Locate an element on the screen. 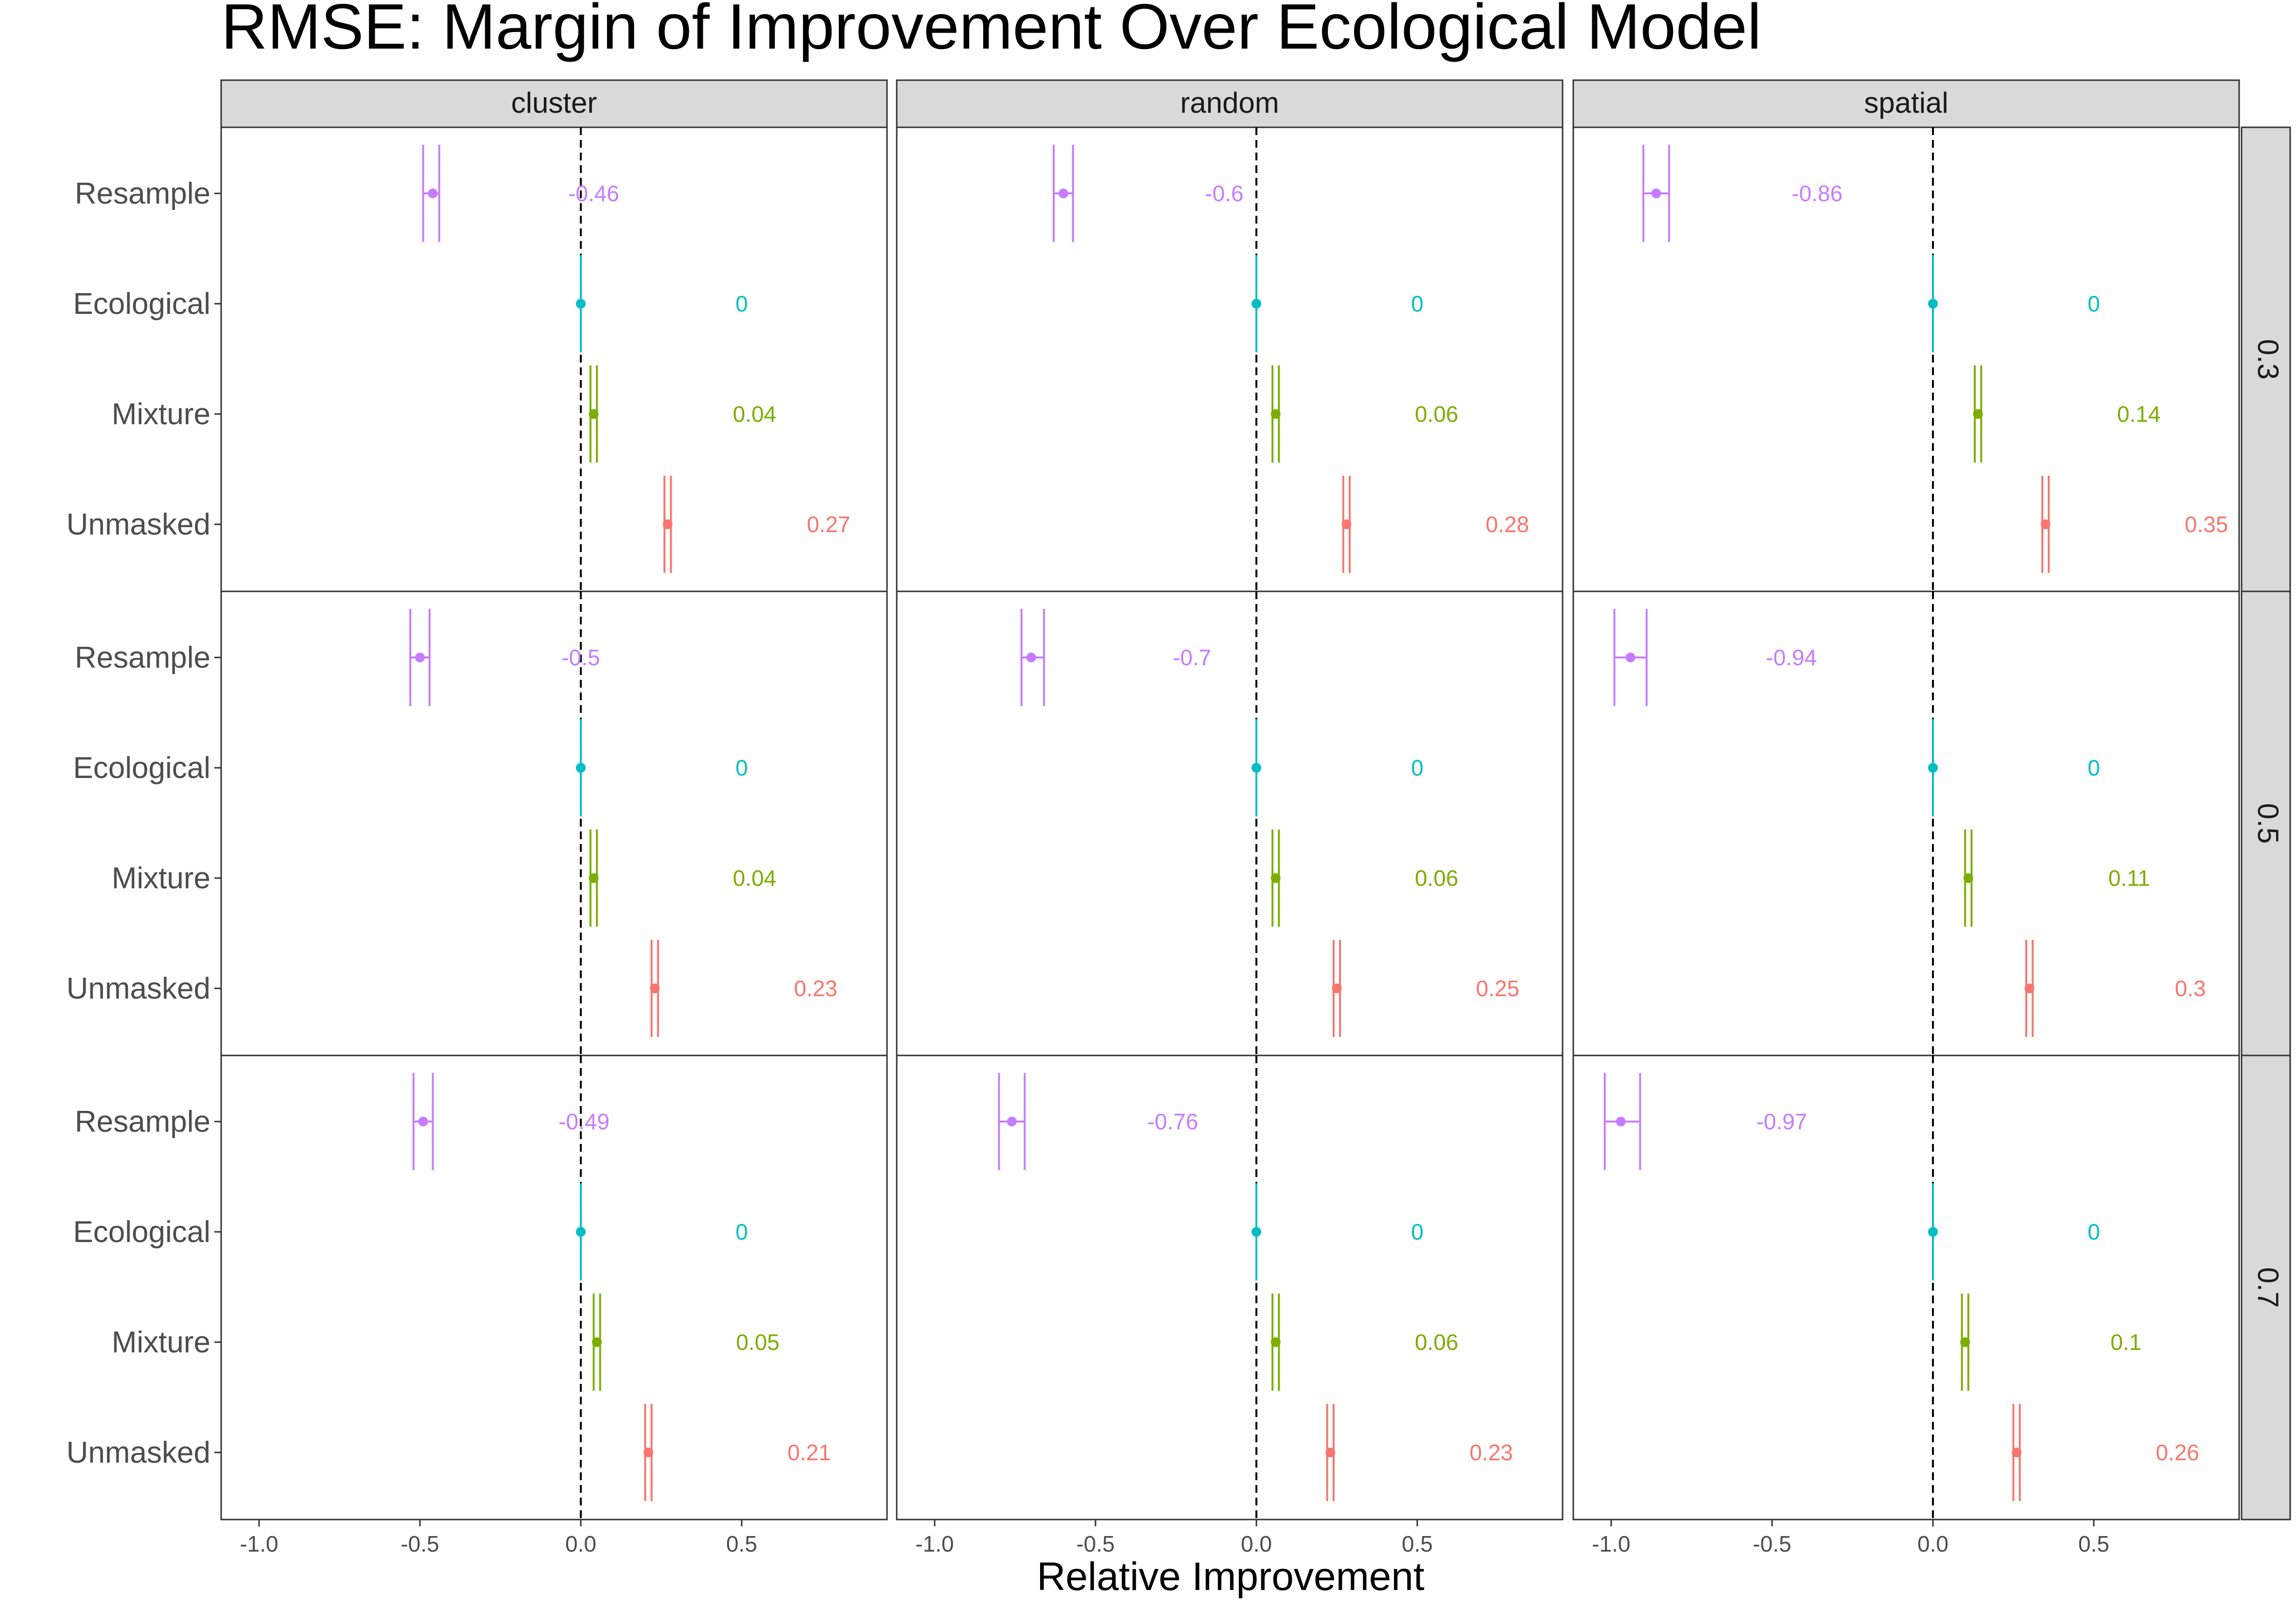 This screenshot has height=1607, width=2296. data-label: 0.25 is located at coordinates (1498, 988).